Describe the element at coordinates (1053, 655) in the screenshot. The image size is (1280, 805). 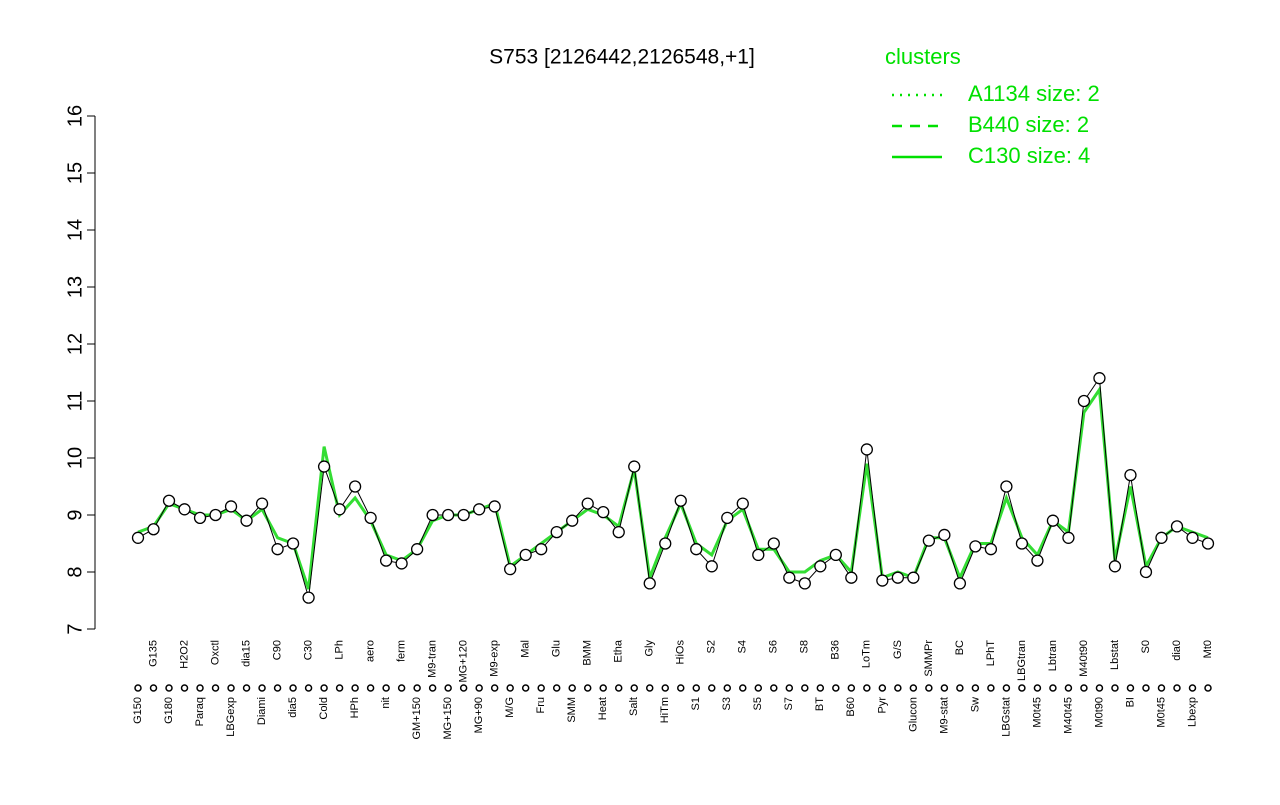
I see `x-tick-label: Lbtran` at that location.